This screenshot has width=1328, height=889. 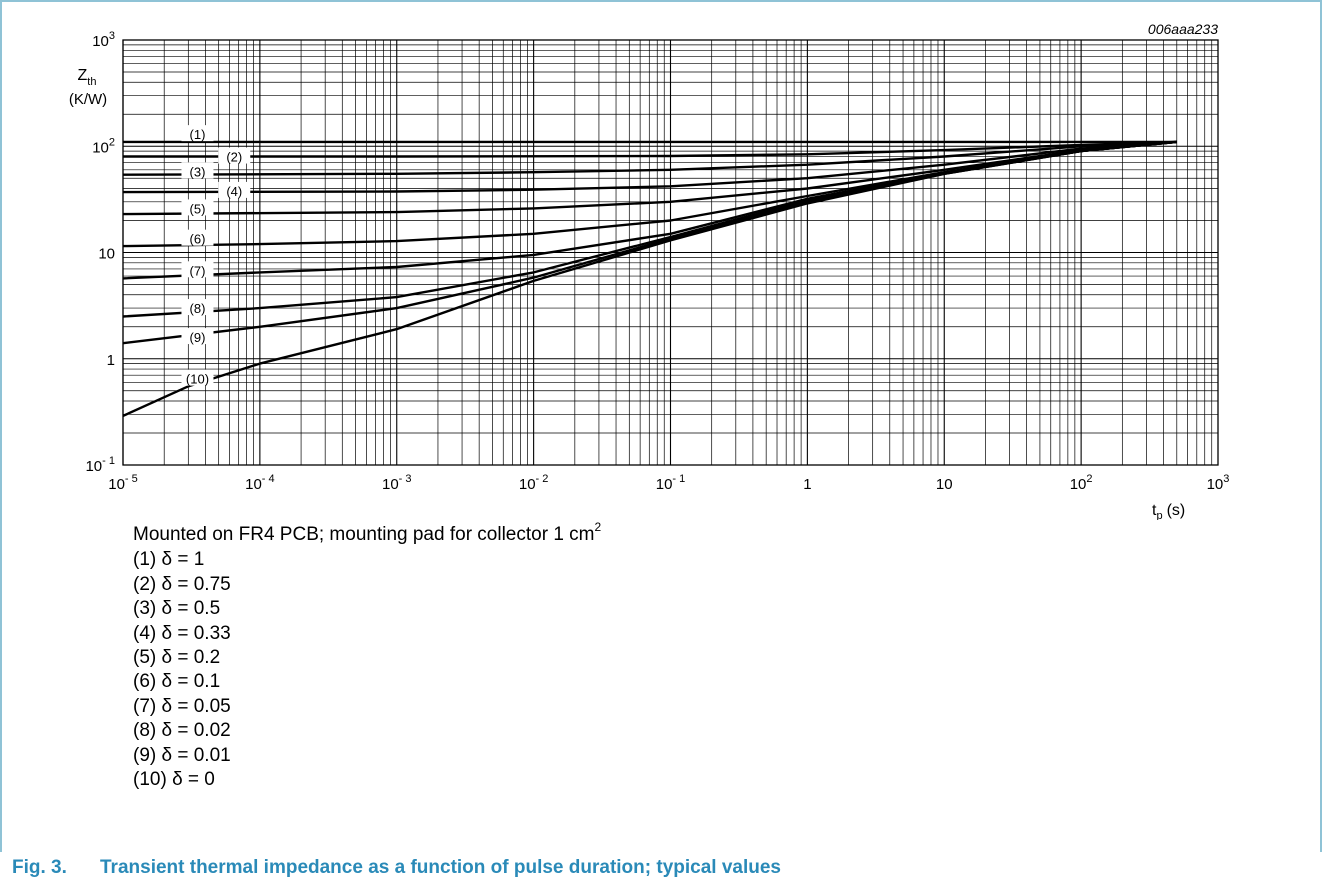 I want to click on y-axis-label: Zth, so click(x=87, y=77).